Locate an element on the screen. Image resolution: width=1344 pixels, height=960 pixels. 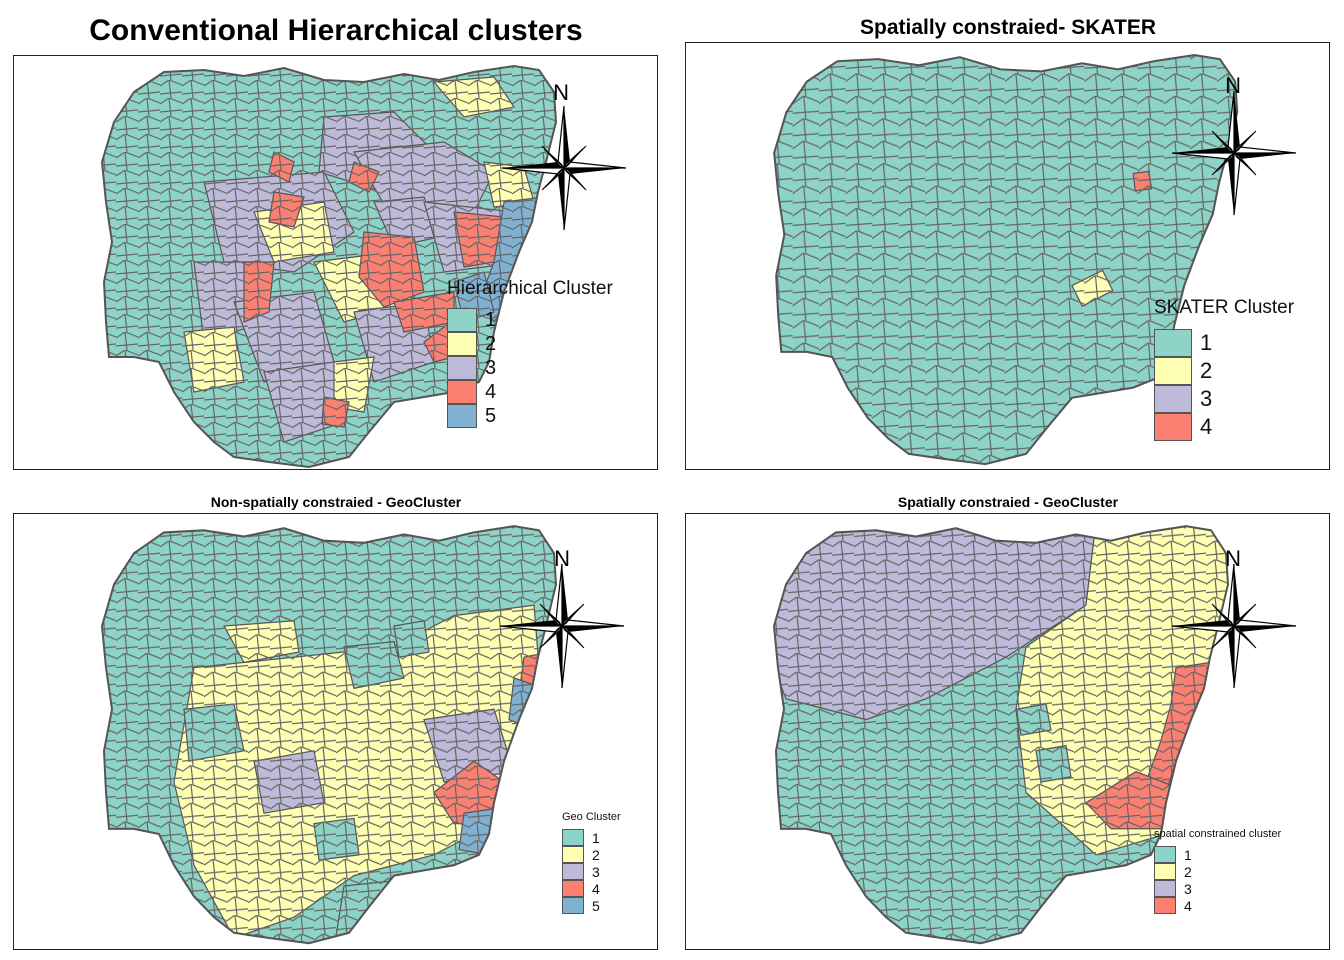
map-legend: SKATER Cluster 1 2 3 4 is located at coordinates (1224, 369).